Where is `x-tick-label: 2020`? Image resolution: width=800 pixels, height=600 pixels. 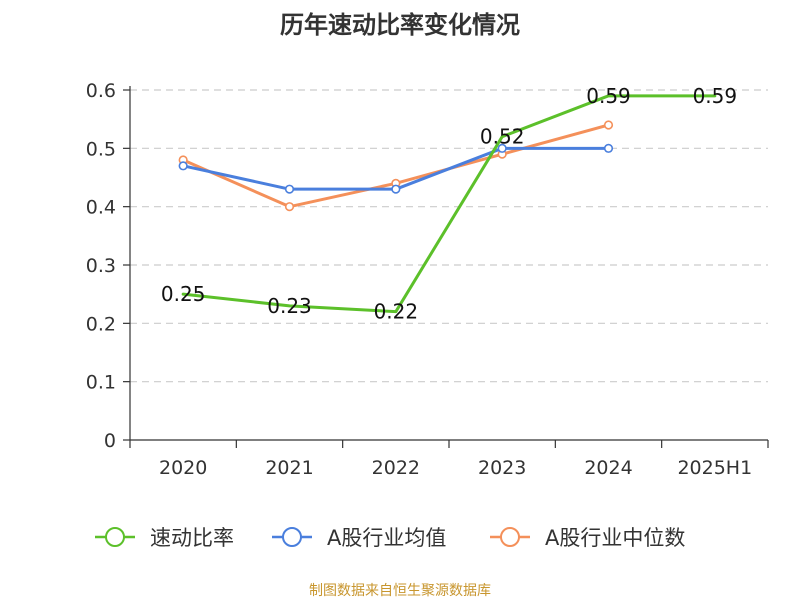
x-tick-label: 2020 is located at coordinates (183, 468).